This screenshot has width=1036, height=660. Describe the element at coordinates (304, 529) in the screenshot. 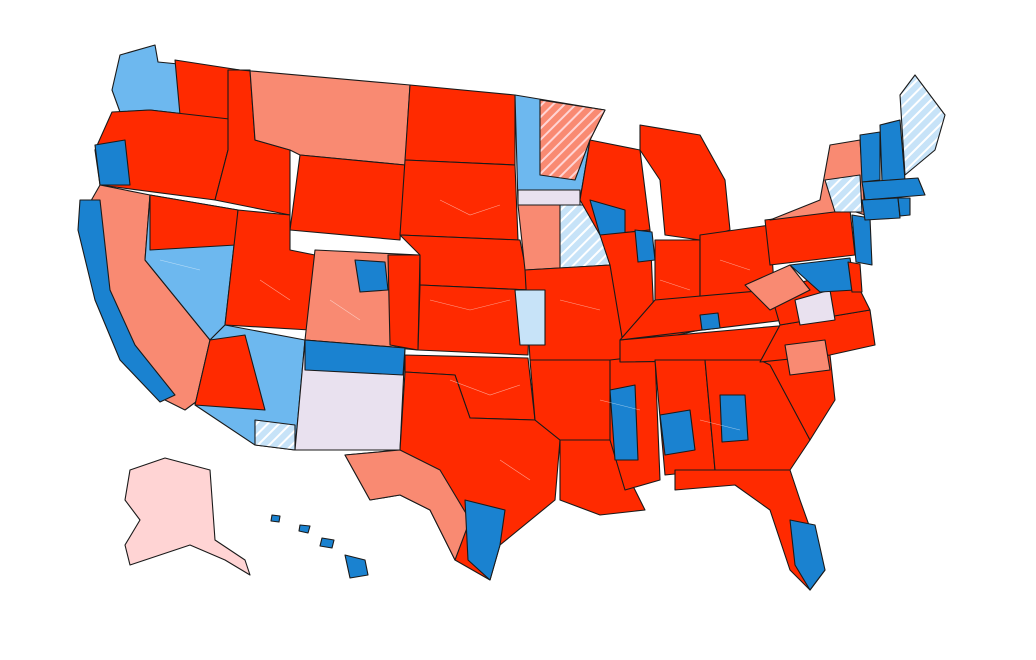

I see `state-hawaii-oahu` at that location.